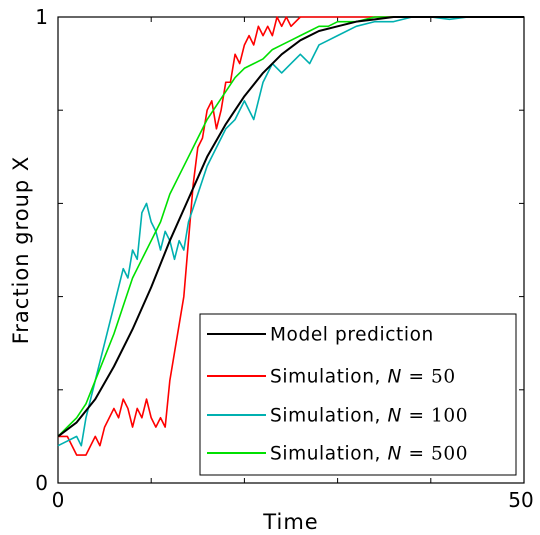 The width and height of the screenshot is (540, 535). I want to click on legend-label-3: Simulation, N = 500, so click(369, 454).